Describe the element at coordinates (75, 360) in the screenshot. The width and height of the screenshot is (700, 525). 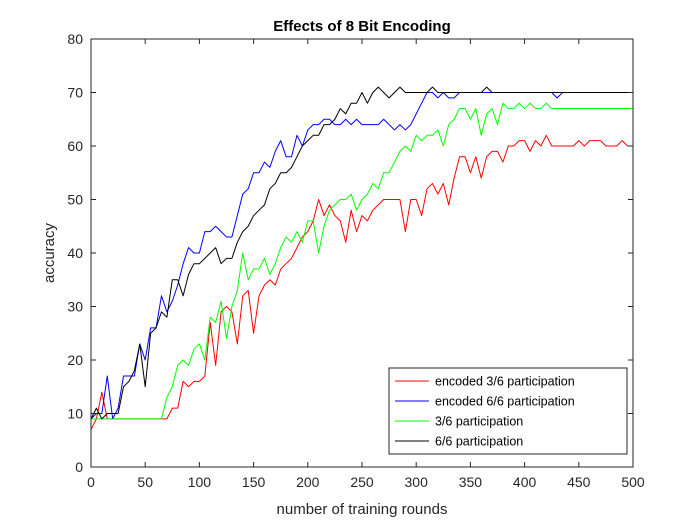
I see `y-tick-label: 20` at that location.